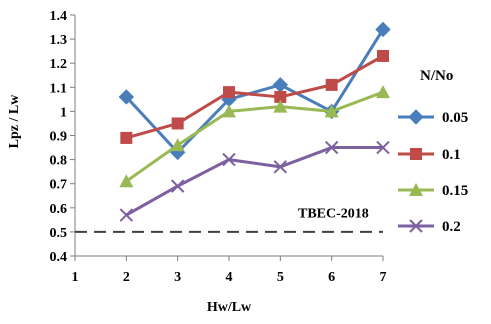  What do you see at coordinates (59, 185) in the screenshot?
I see `y-tick-label: 0.7` at bounding box center [59, 185].